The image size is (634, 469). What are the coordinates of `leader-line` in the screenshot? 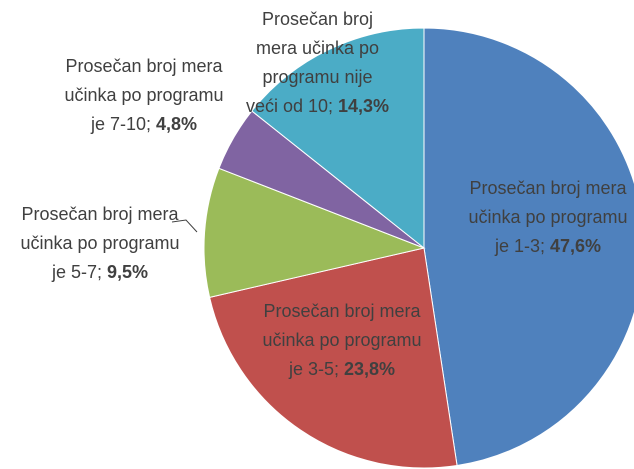 It's located at (184, 226).